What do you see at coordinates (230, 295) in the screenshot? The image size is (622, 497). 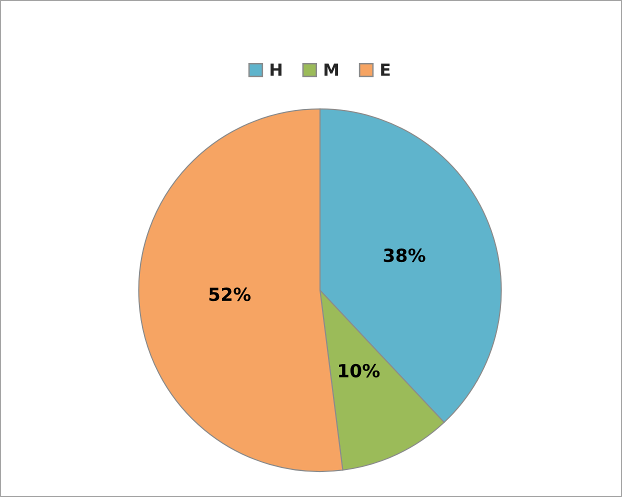 I see `data-label: 52%` at bounding box center [230, 295].